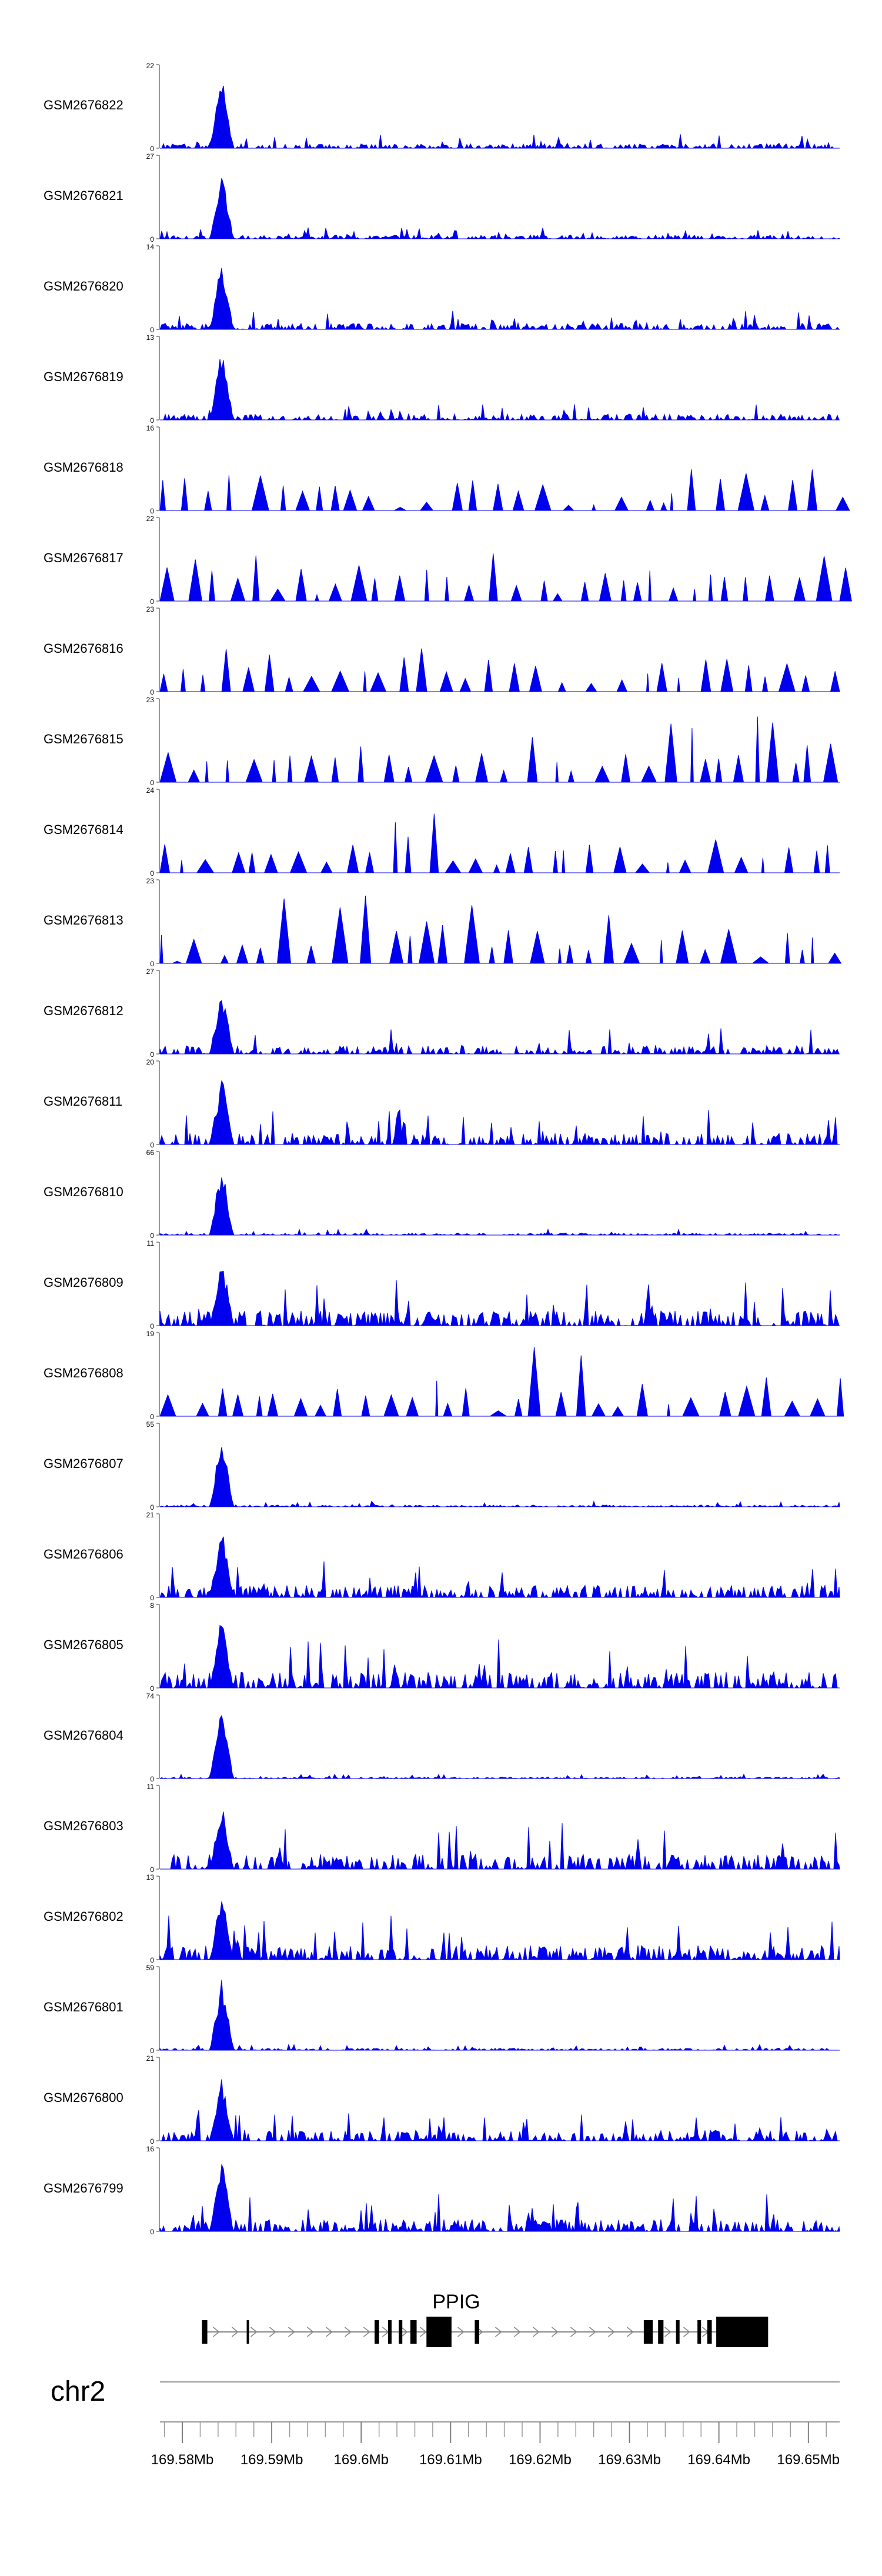  What do you see at coordinates (150, 1424) in the screenshot?
I see `y-max-label: 55` at bounding box center [150, 1424].